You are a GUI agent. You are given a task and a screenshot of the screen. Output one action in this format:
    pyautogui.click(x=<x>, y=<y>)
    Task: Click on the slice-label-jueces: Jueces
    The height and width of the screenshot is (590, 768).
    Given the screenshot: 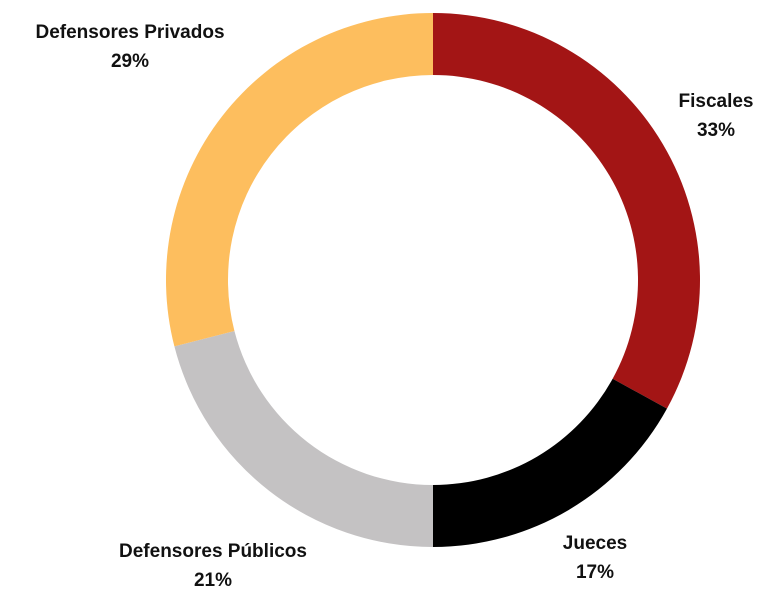 What is the action you would take?
    pyautogui.click(x=595, y=543)
    